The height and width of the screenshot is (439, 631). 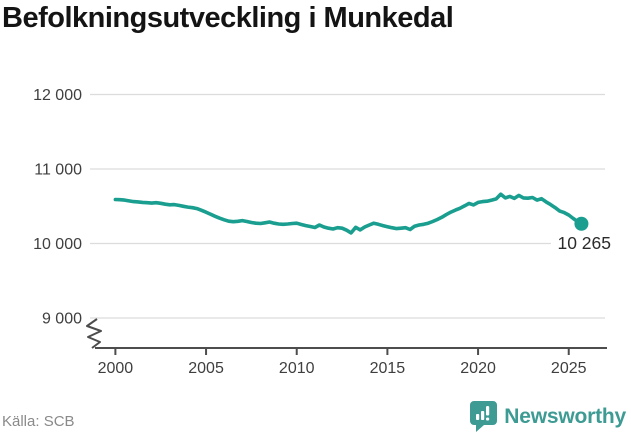 What do you see at coordinates (581, 243) in the screenshot?
I see `end-label-backing` at bounding box center [581, 243].